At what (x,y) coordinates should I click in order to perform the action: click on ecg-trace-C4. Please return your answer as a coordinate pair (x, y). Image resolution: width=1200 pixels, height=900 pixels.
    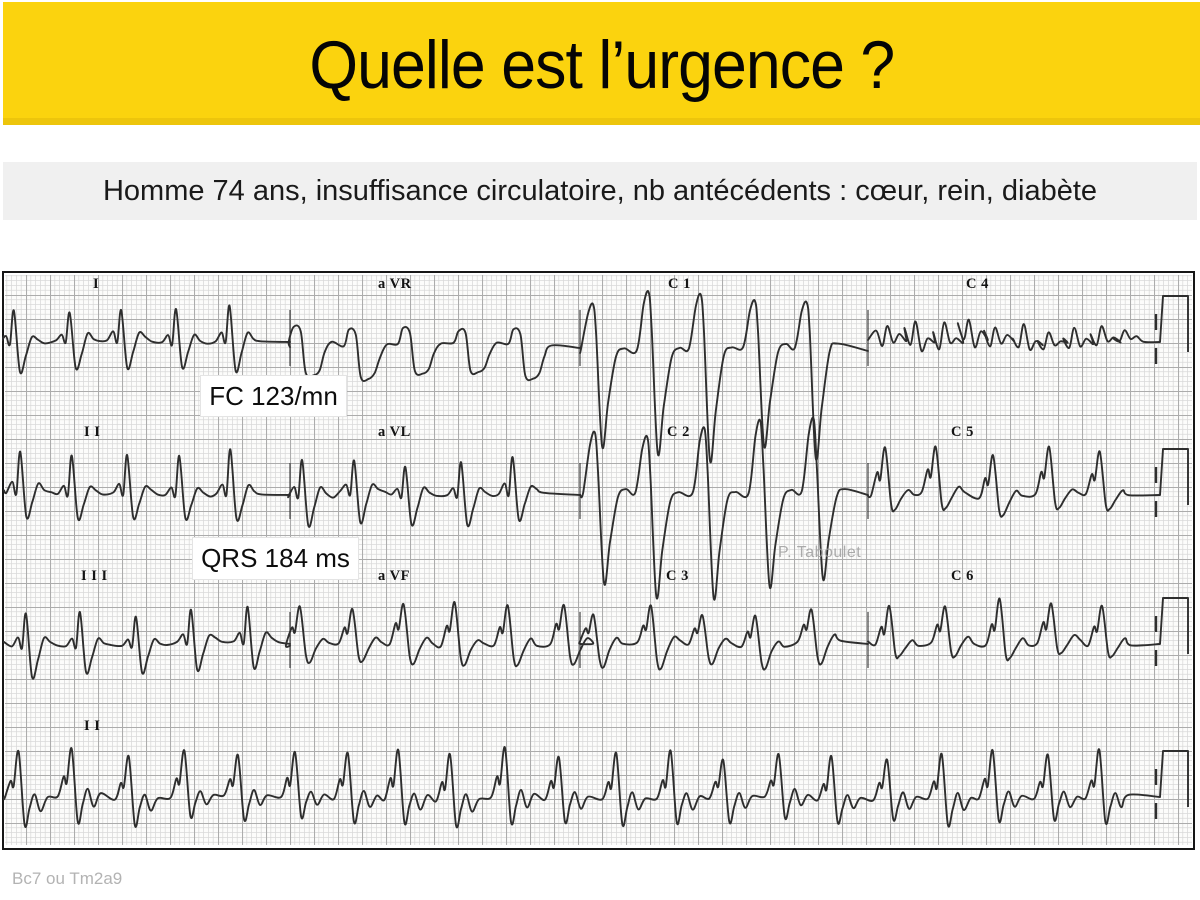
    Looking at the image, I should click on (1014, 335).